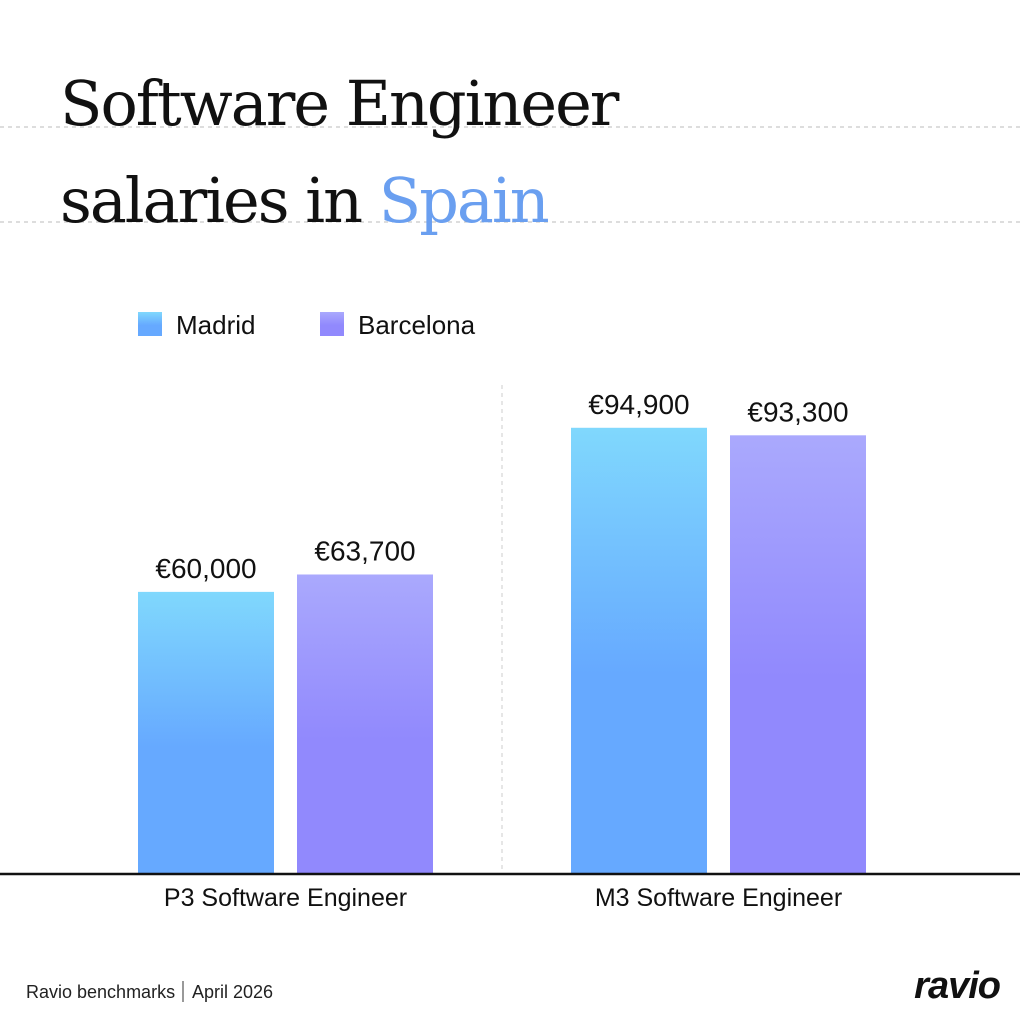  I want to click on chart-title: Software Engineer, so click(340, 103).